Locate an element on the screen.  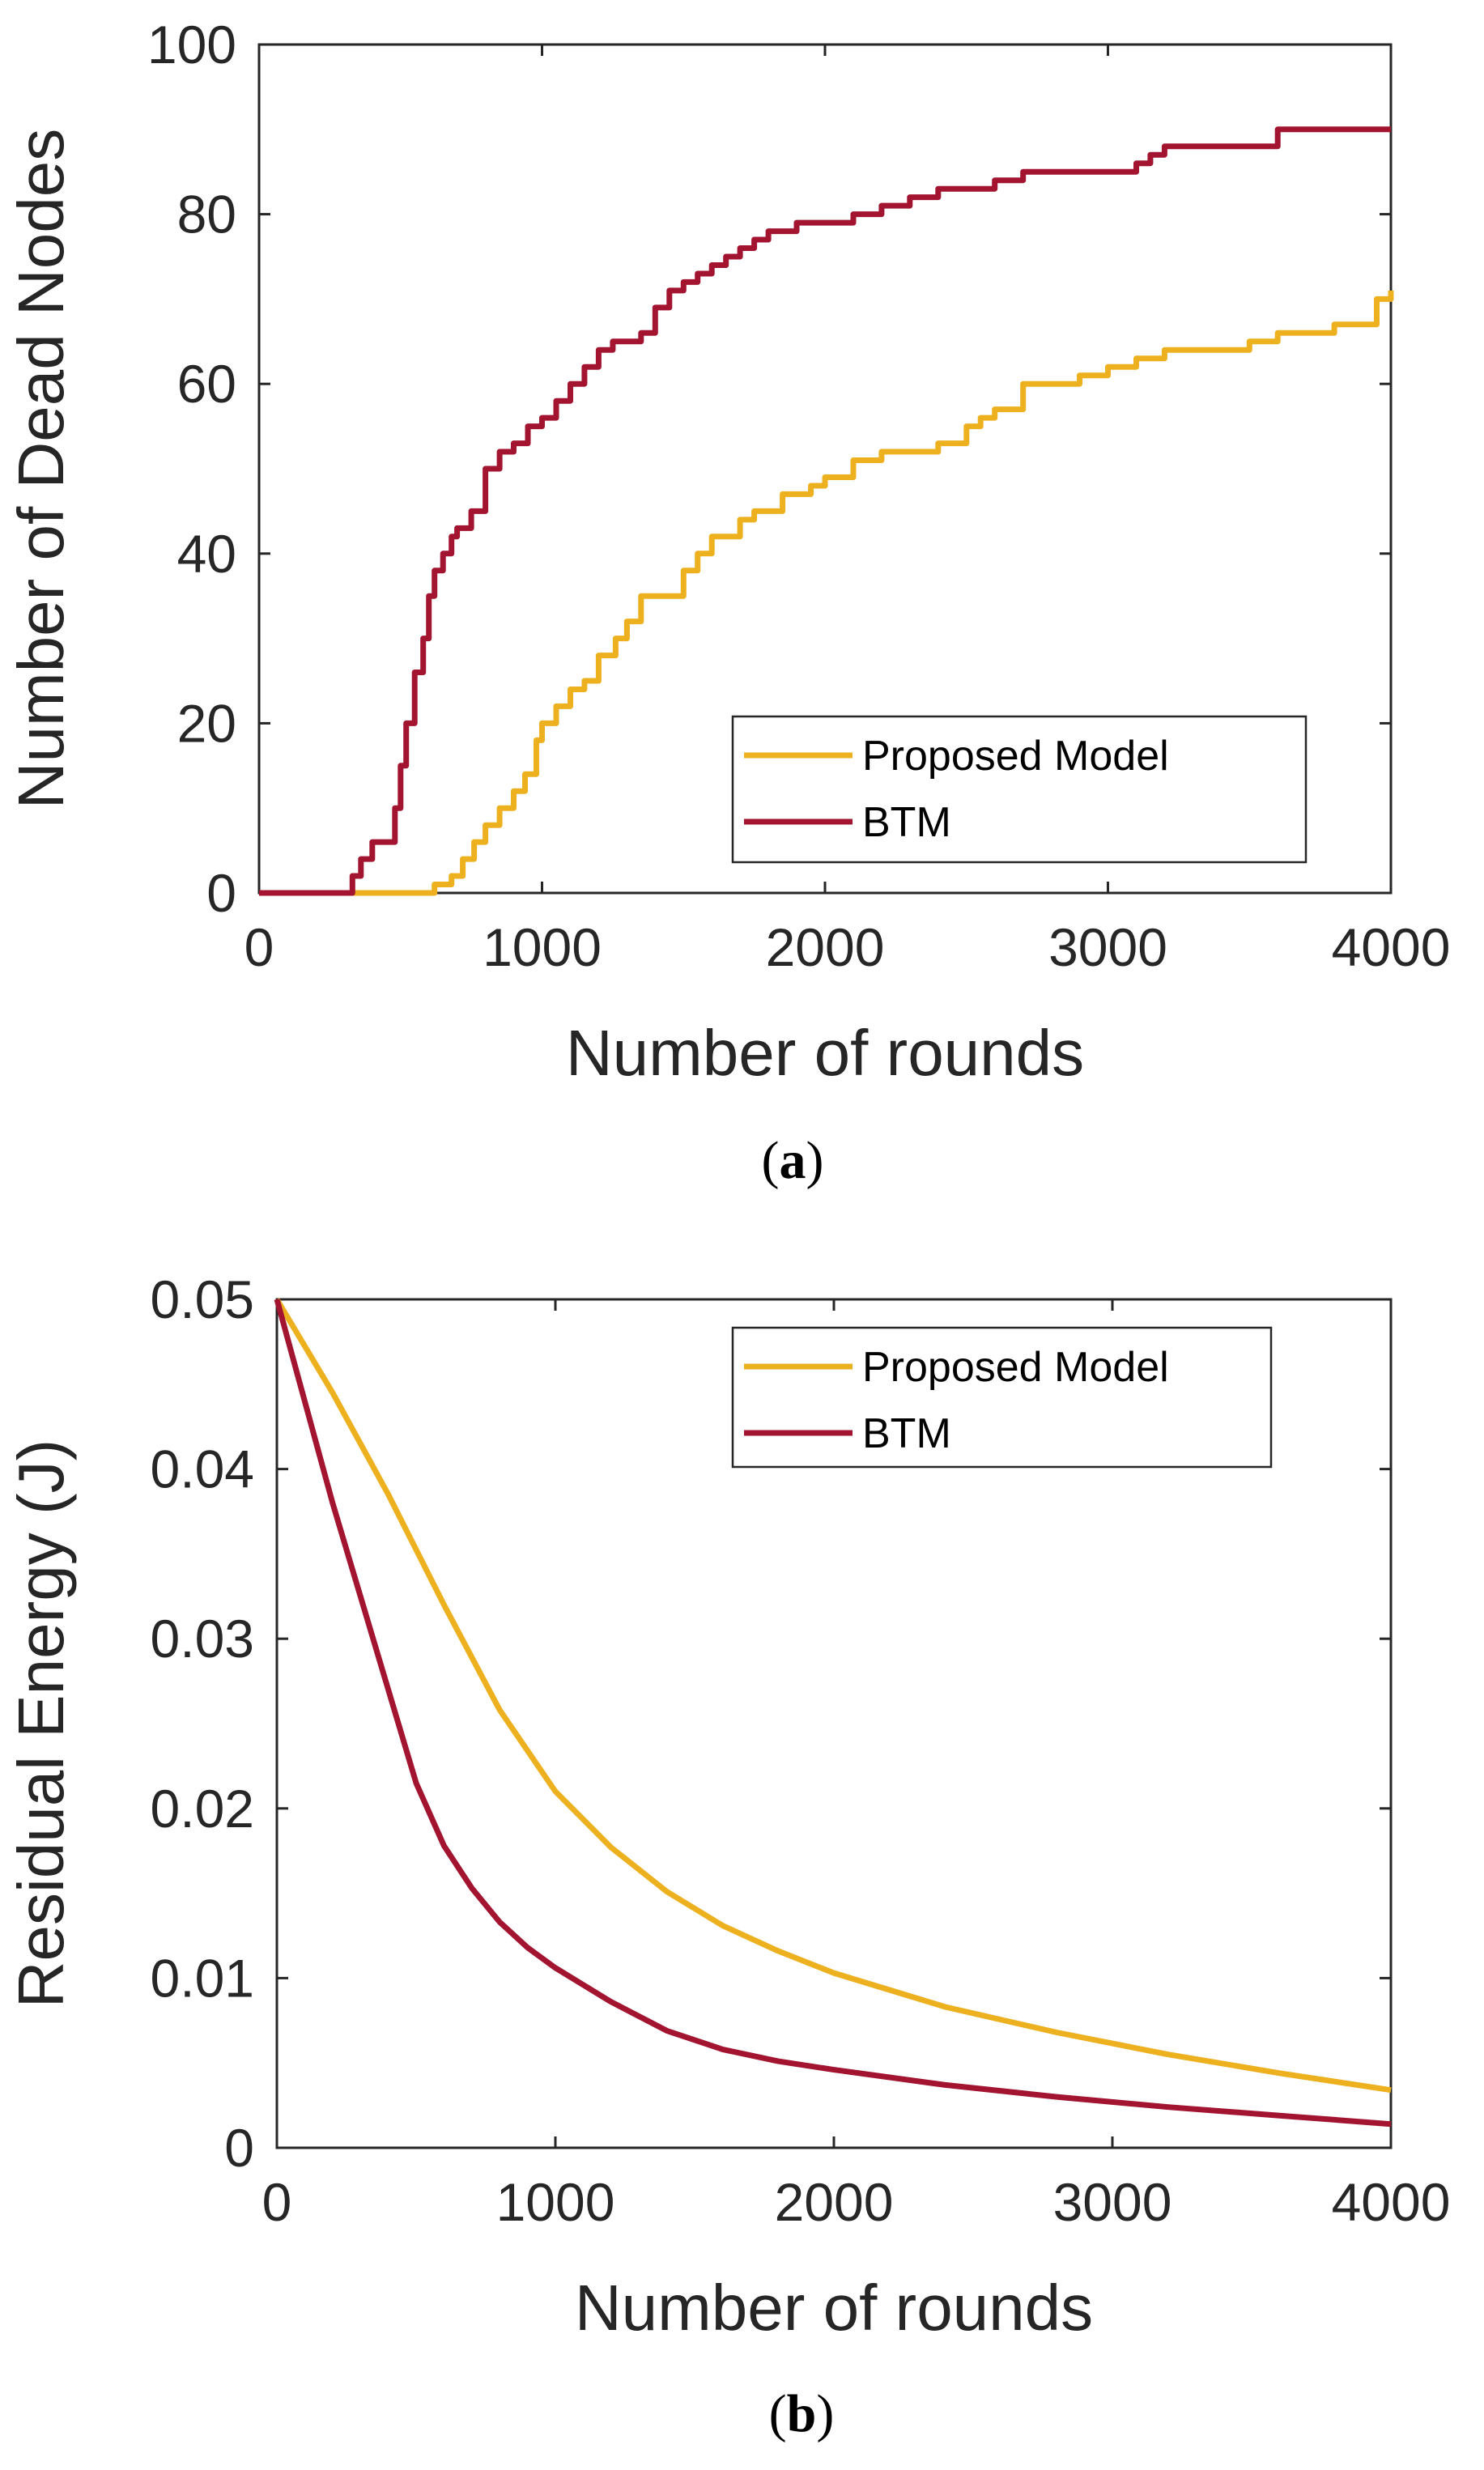
y-tick-label: 0.04 is located at coordinates (202, 1469).